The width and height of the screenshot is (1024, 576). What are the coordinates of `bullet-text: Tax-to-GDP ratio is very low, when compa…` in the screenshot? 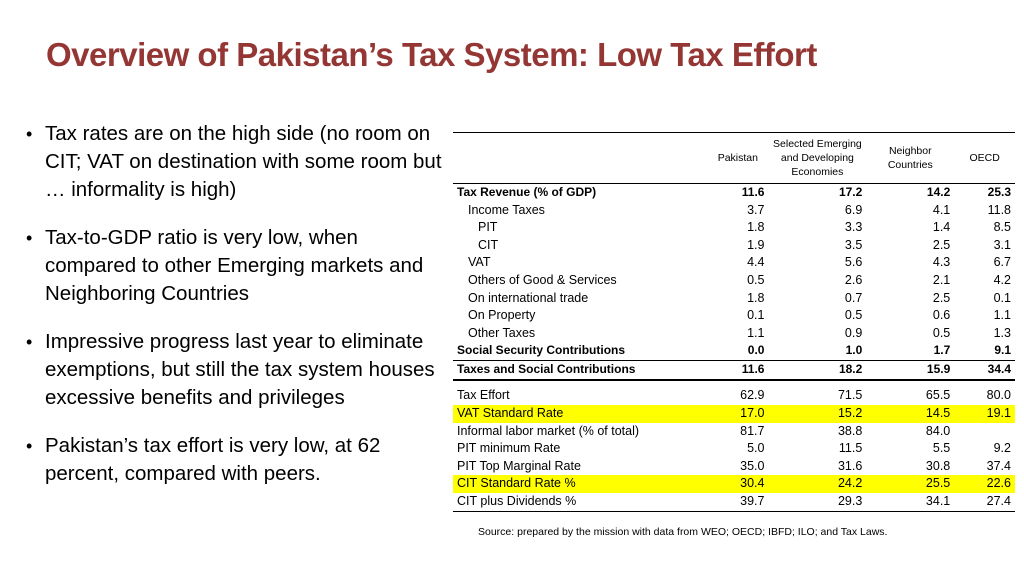 It's located at (234, 265).